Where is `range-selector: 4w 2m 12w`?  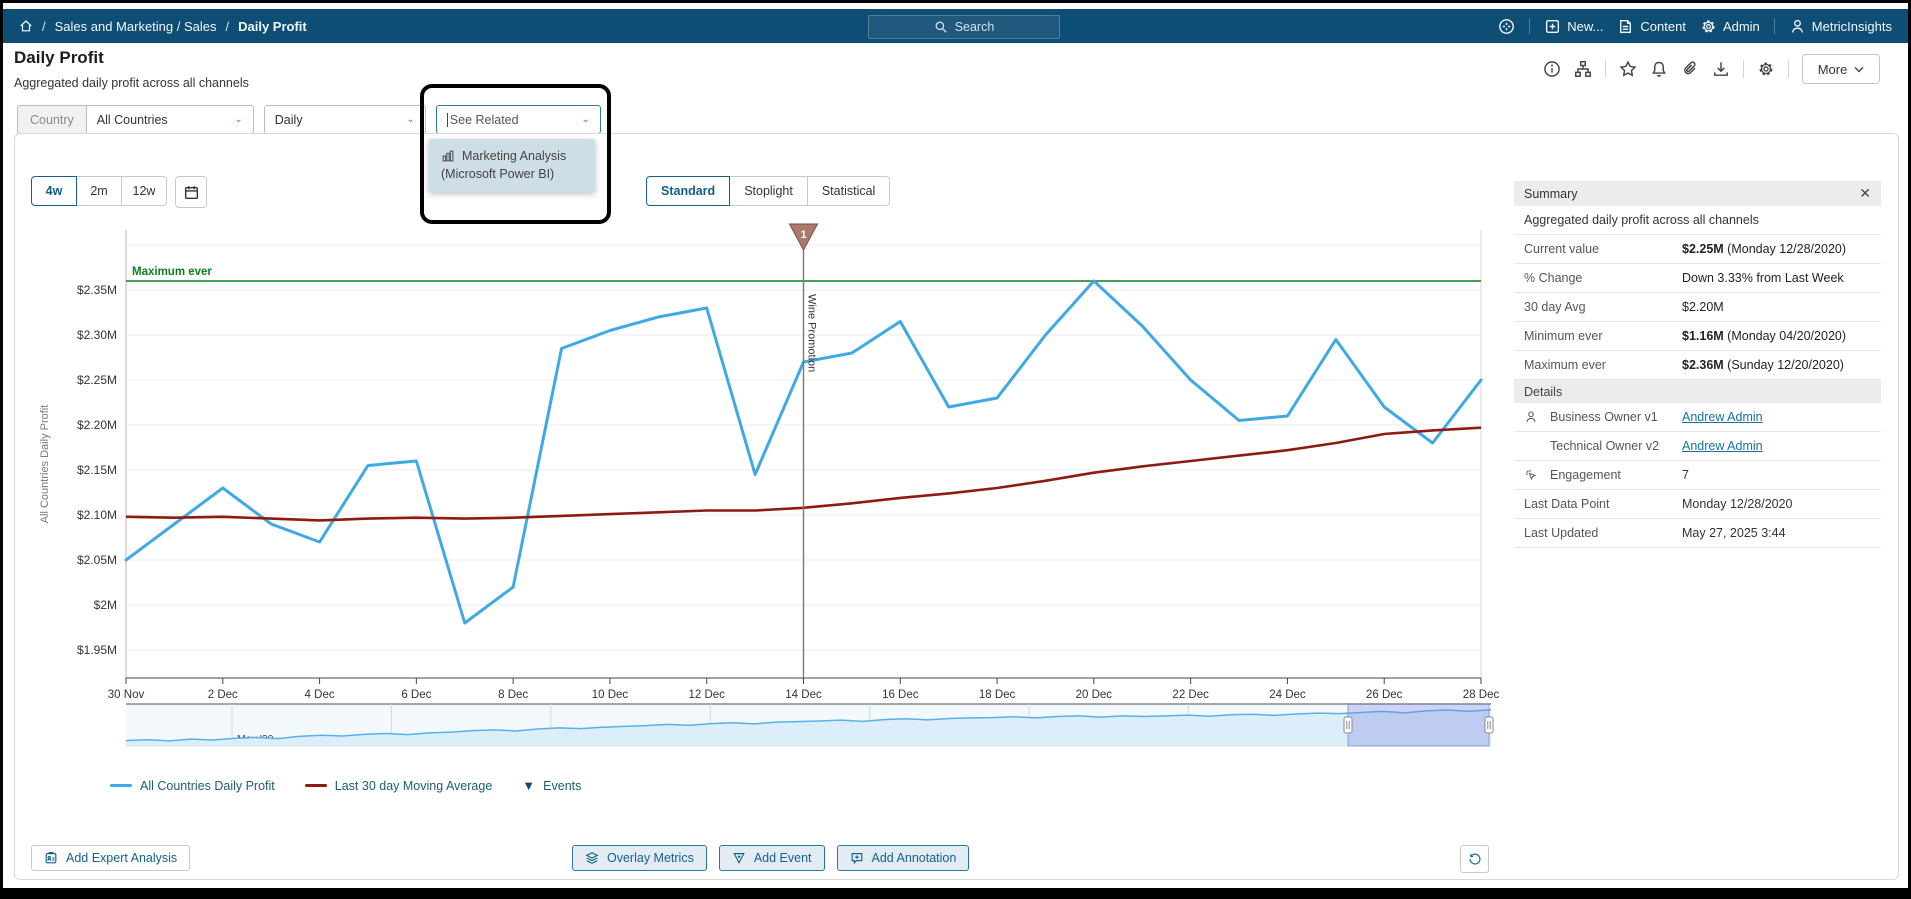
range-selector: 4w 2m 12w is located at coordinates (99, 191).